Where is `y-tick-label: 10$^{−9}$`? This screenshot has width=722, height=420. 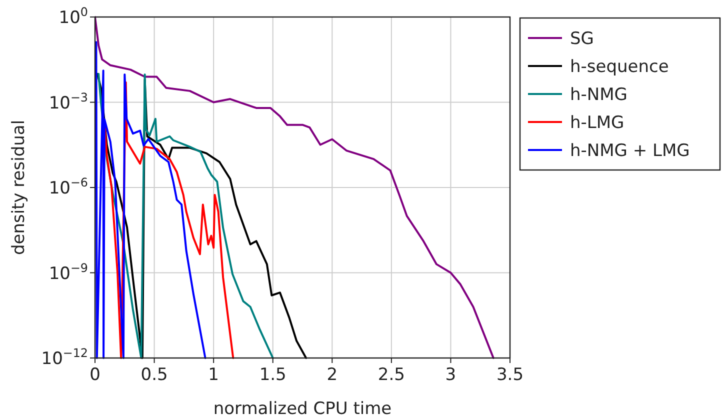 y-tick-label: 10$^{−9}$ is located at coordinates (68, 272).